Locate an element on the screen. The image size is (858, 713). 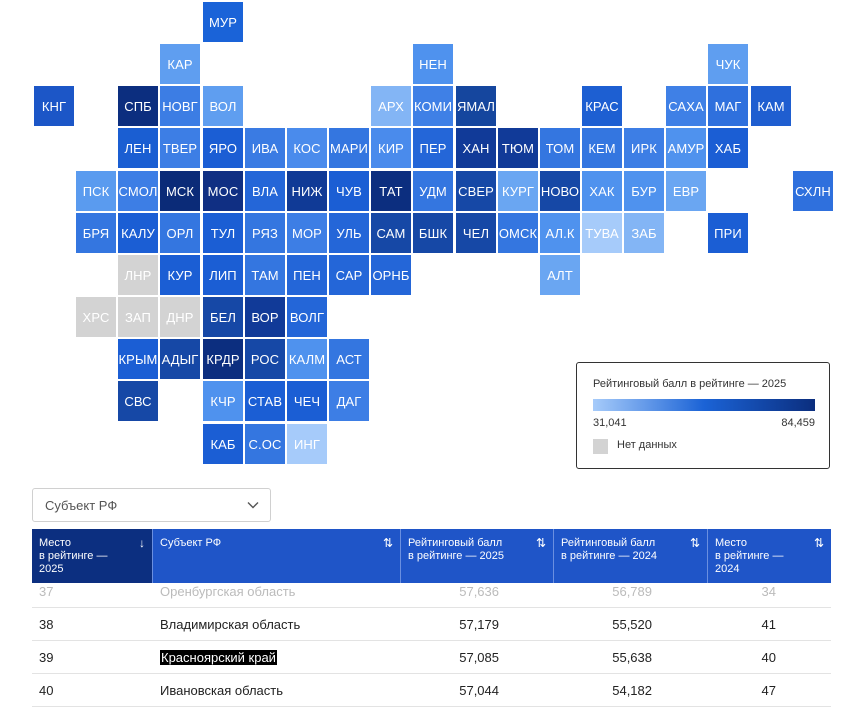
region-tile: ВОР is located at coordinates (265, 317).